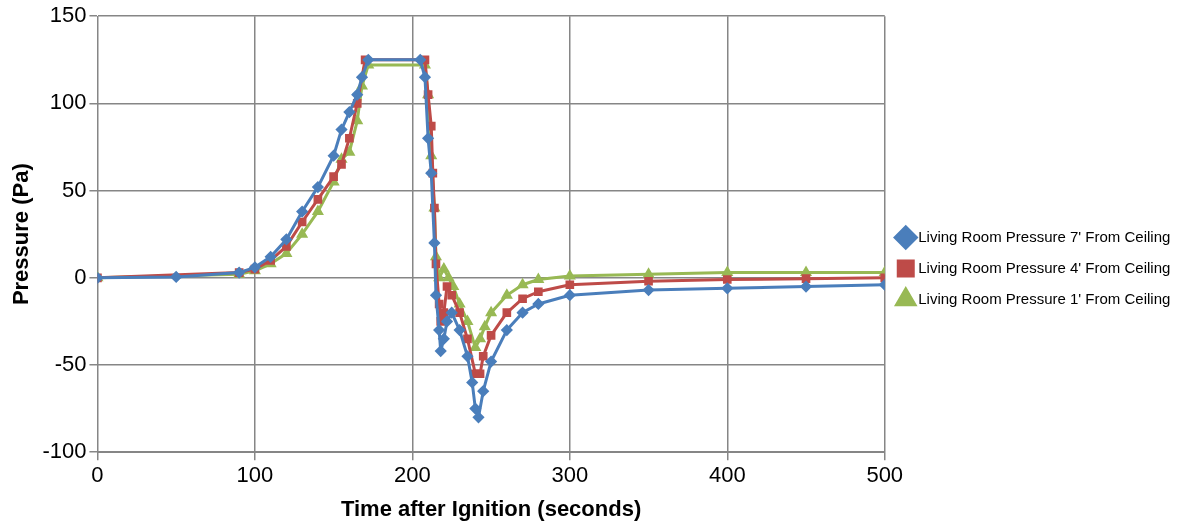 Image resolution: width=1190 pixels, height=529 pixels. I want to click on y-tick-label: 150, so click(68, 15).